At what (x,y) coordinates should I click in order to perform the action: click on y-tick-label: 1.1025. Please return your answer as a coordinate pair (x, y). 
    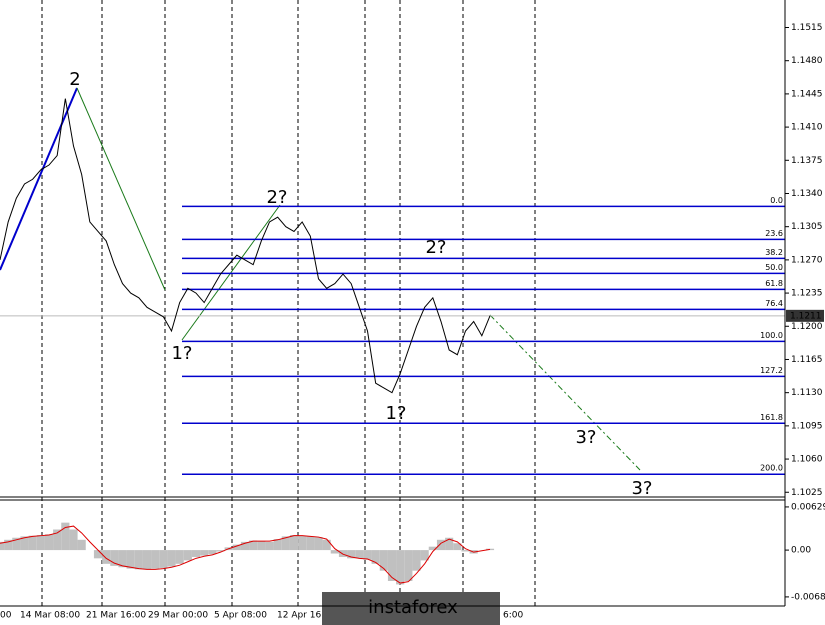
    Looking at the image, I should click on (807, 493).